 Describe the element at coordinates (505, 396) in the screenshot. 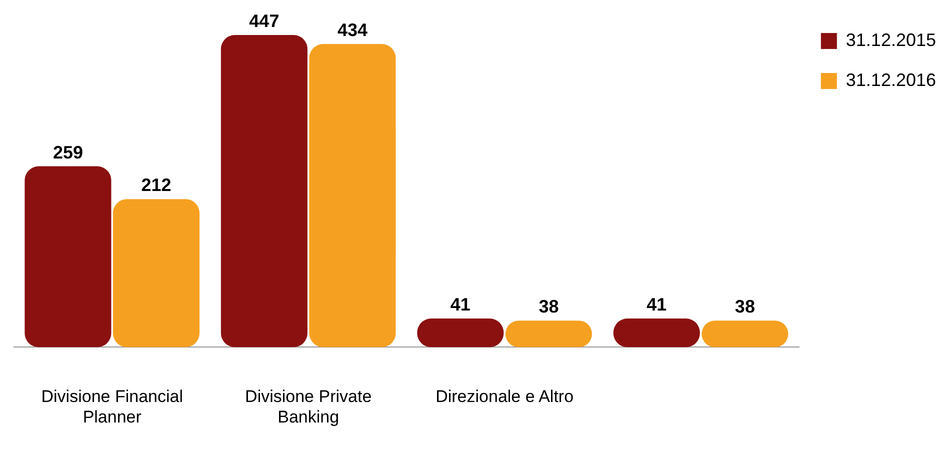

I see `x-tick-label: Direzionale e Altro` at that location.